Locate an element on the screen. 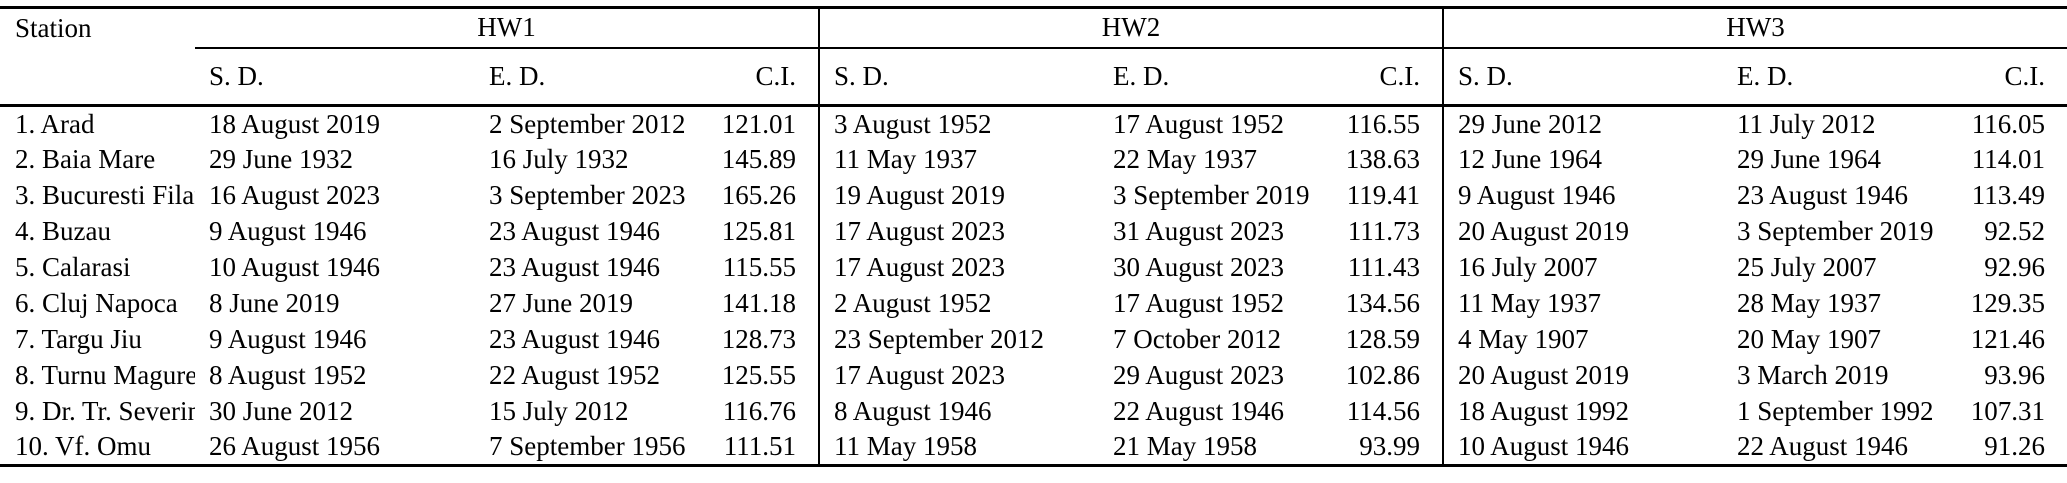 This screenshot has width=2067, height=483. station-cell: 7. Targu Jiu is located at coordinates (78, 339).